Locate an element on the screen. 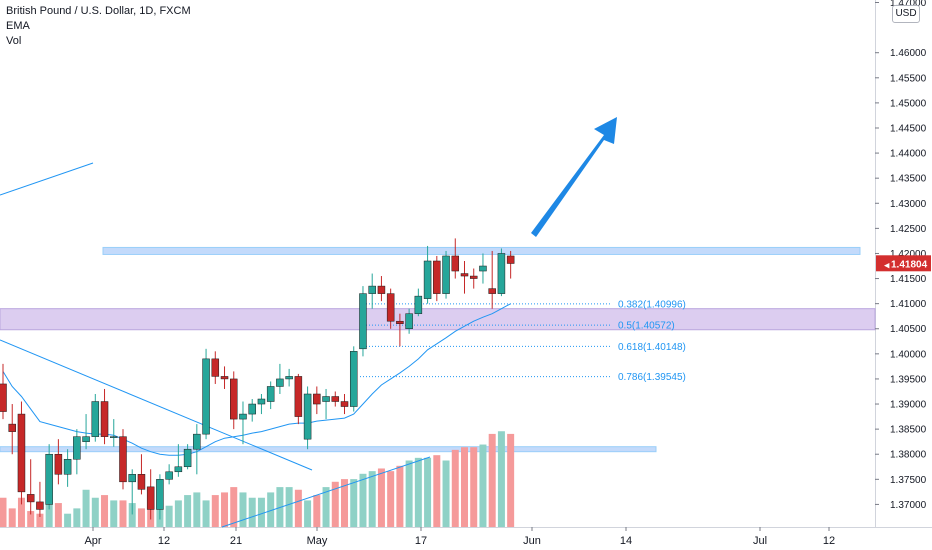 This screenshot has height=550, width=932. last-price-label: 1.41804 is located at coordinates (909, 264).